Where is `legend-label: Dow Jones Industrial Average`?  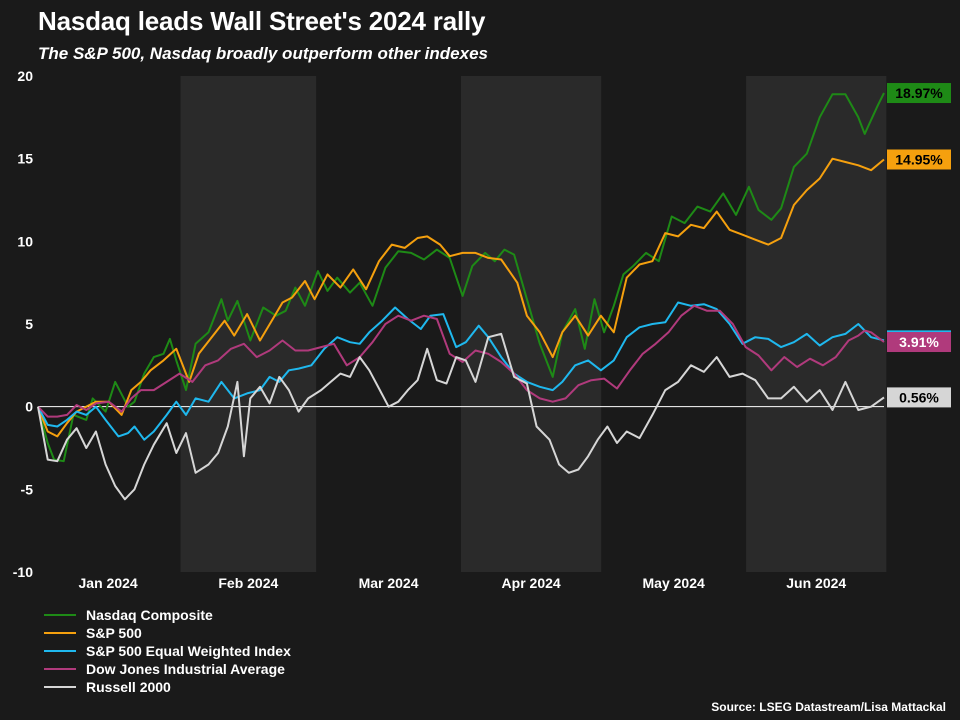
legend-label: Dow Jones Industrial Average is located at coordinates (185, 669).